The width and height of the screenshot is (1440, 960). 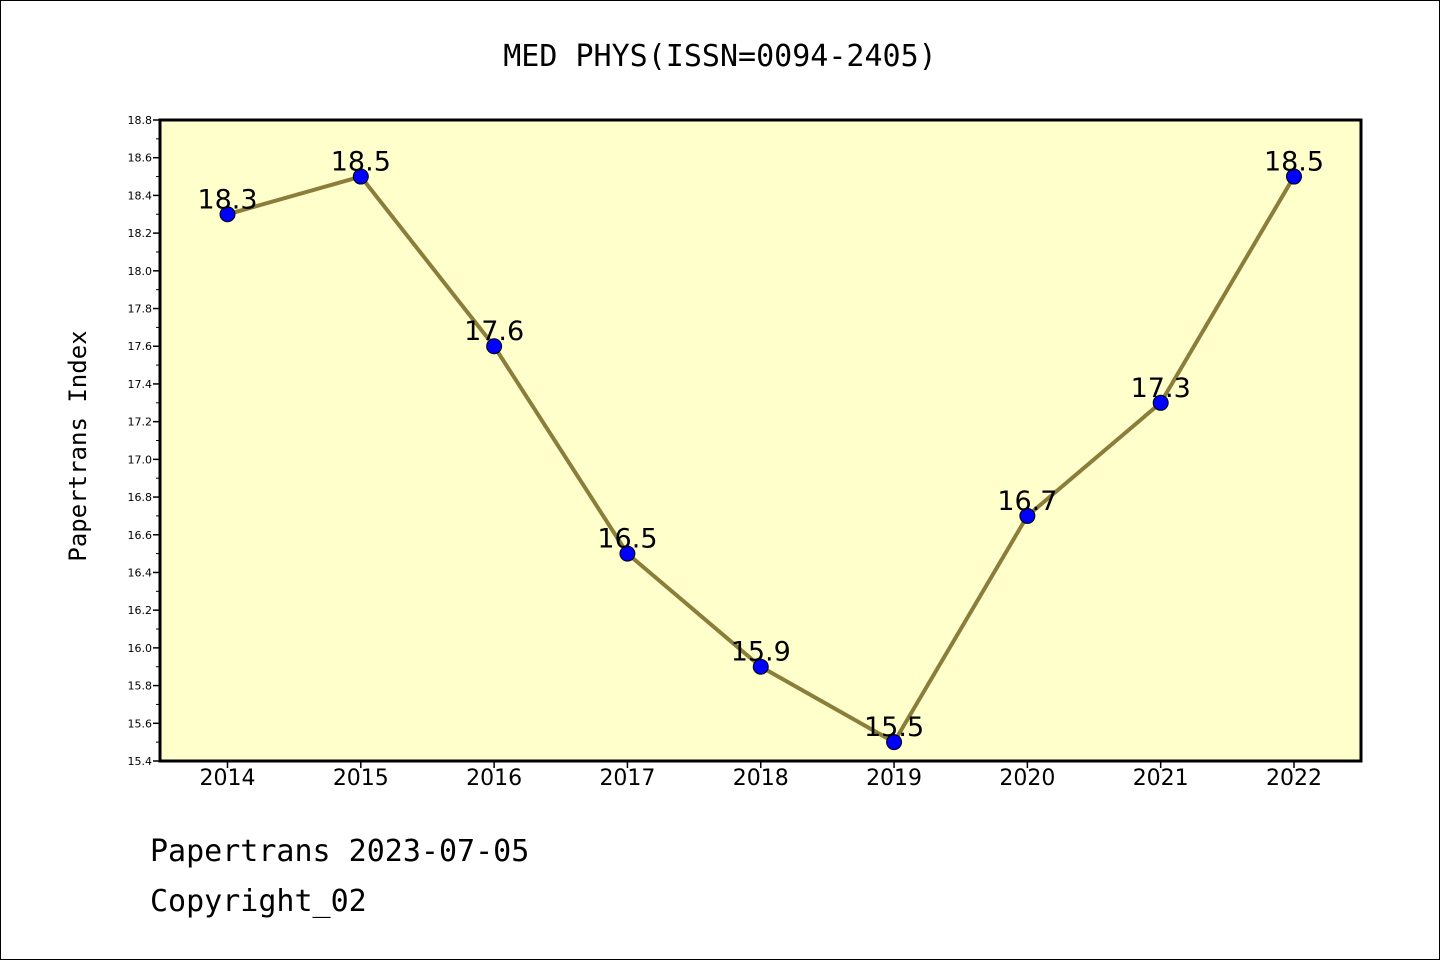 I want to click on chart-title: MED PHYS(ISSN=0094-2405), so click(x=719, y=56).